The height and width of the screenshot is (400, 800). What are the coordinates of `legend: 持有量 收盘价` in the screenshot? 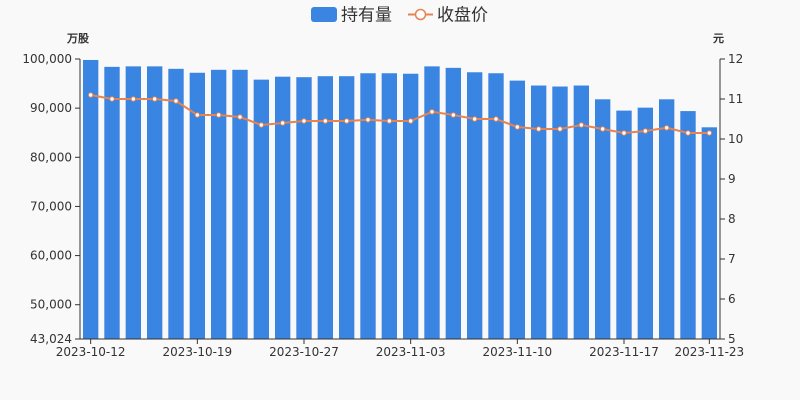 It's located at (399, 16).